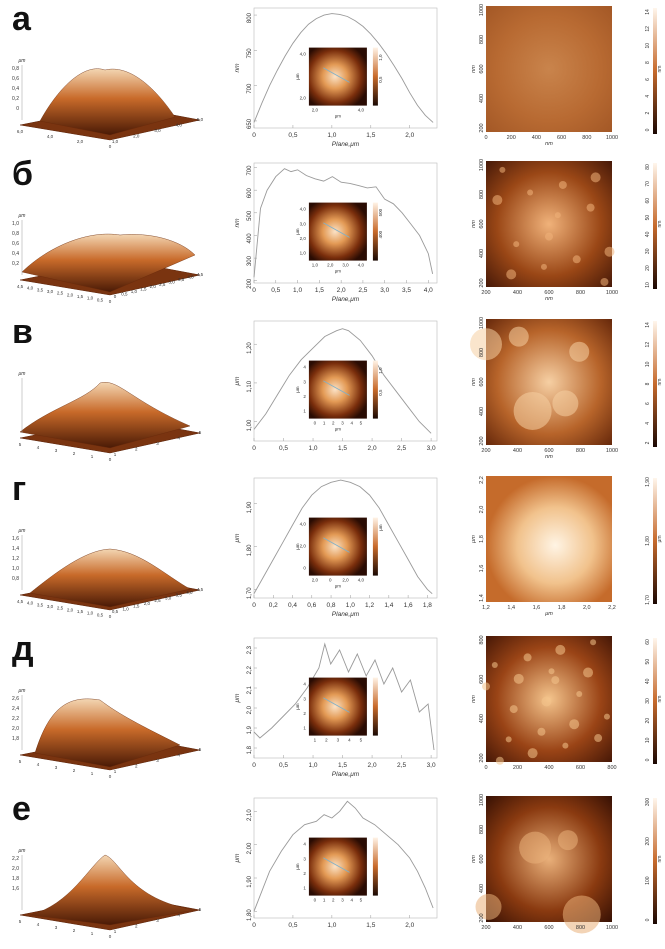 The image size is (665, 949). Describe the element at coordinates (250, 88) in the screenshot. I see `y-tick-label: 700` at that location.